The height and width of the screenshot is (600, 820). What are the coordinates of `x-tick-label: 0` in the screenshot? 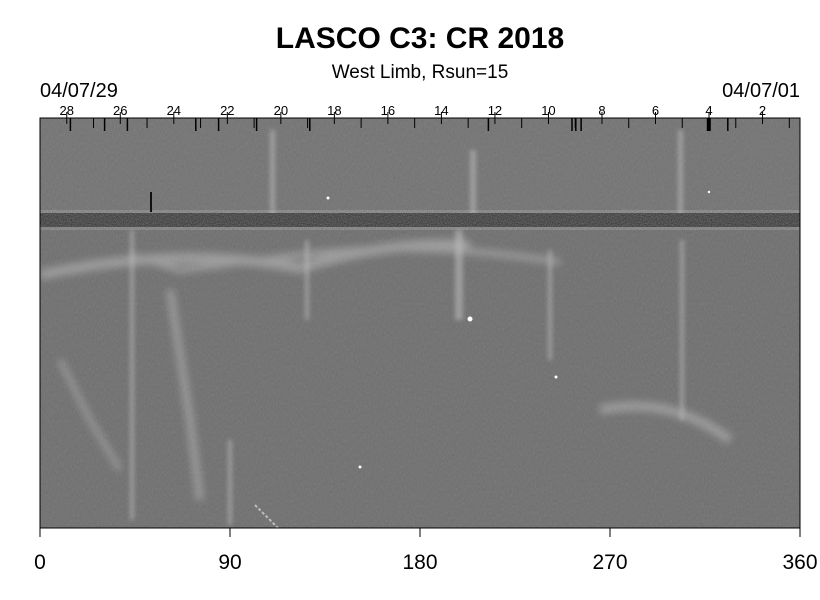 It's located at (40, 562).